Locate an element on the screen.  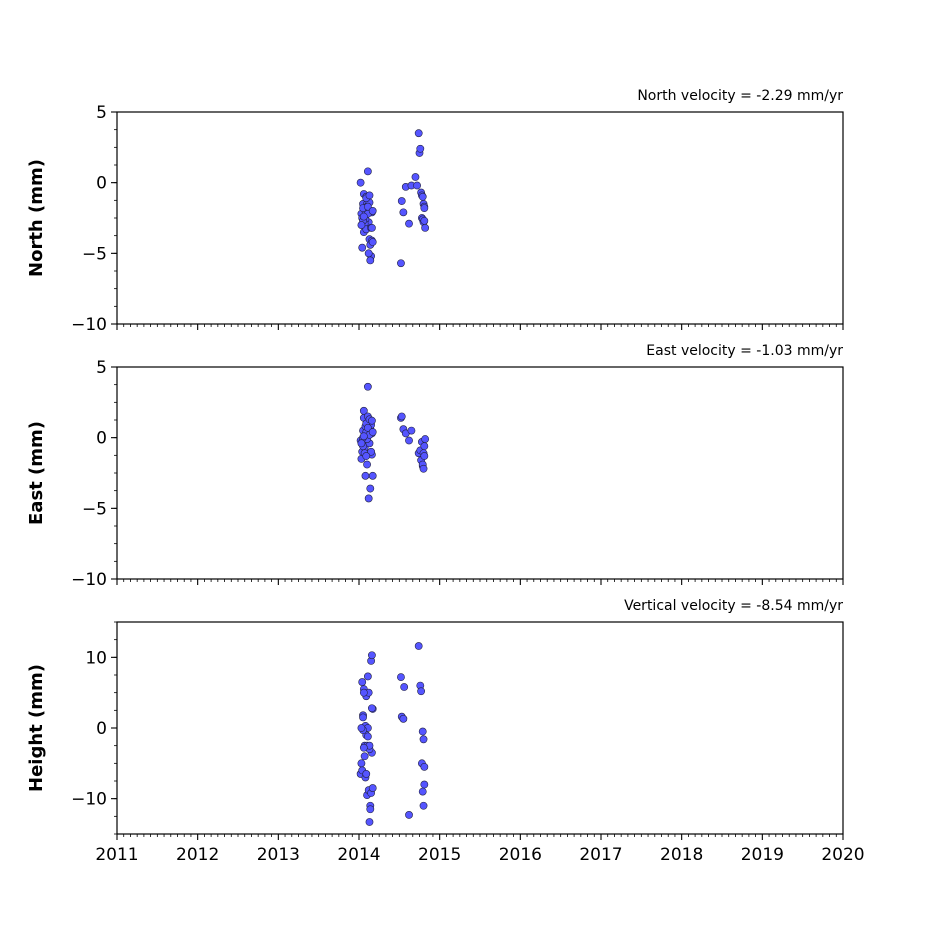
x-tick-label: 2018 is located at coordinates (681, 855).